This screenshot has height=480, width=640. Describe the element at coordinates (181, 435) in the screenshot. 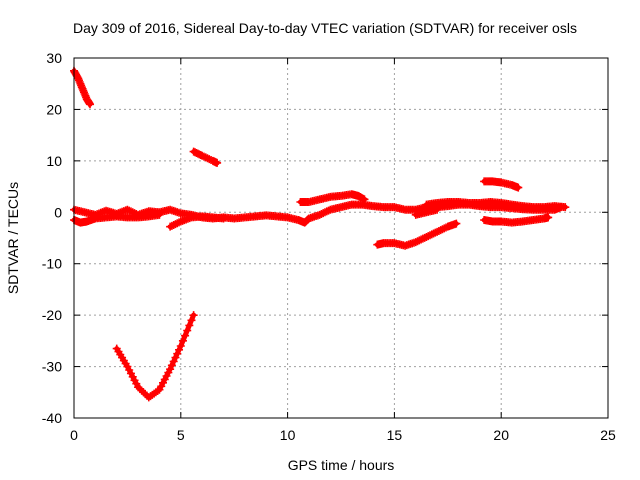

I see `x-tick-label: 5` at that location.